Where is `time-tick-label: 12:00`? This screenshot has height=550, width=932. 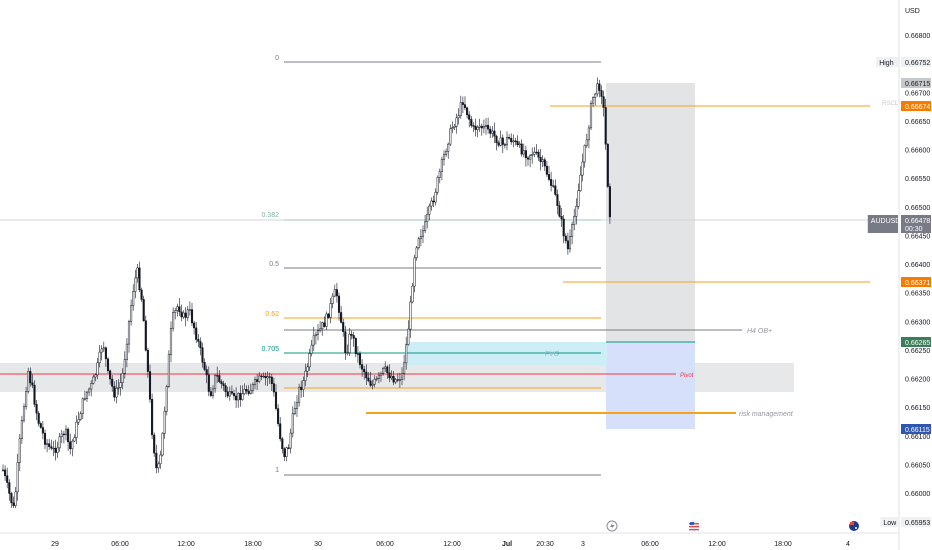
time-tick-label: 12:00 is located at coordinates (452, 544).